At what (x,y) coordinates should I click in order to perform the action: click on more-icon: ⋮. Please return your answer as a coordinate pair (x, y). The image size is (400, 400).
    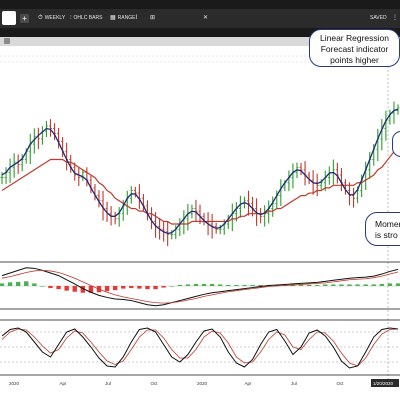
    Looking at the image, I should click on (395, 18).